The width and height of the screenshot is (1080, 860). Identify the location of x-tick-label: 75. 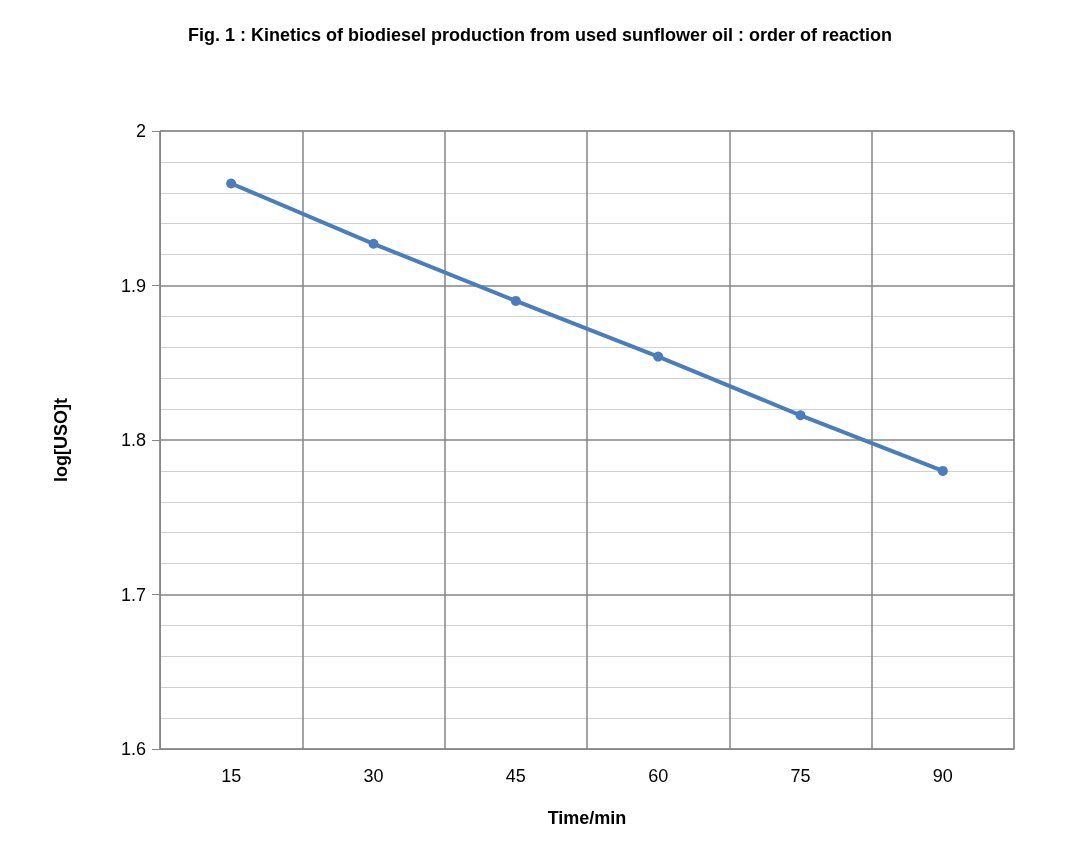
(800, 776).